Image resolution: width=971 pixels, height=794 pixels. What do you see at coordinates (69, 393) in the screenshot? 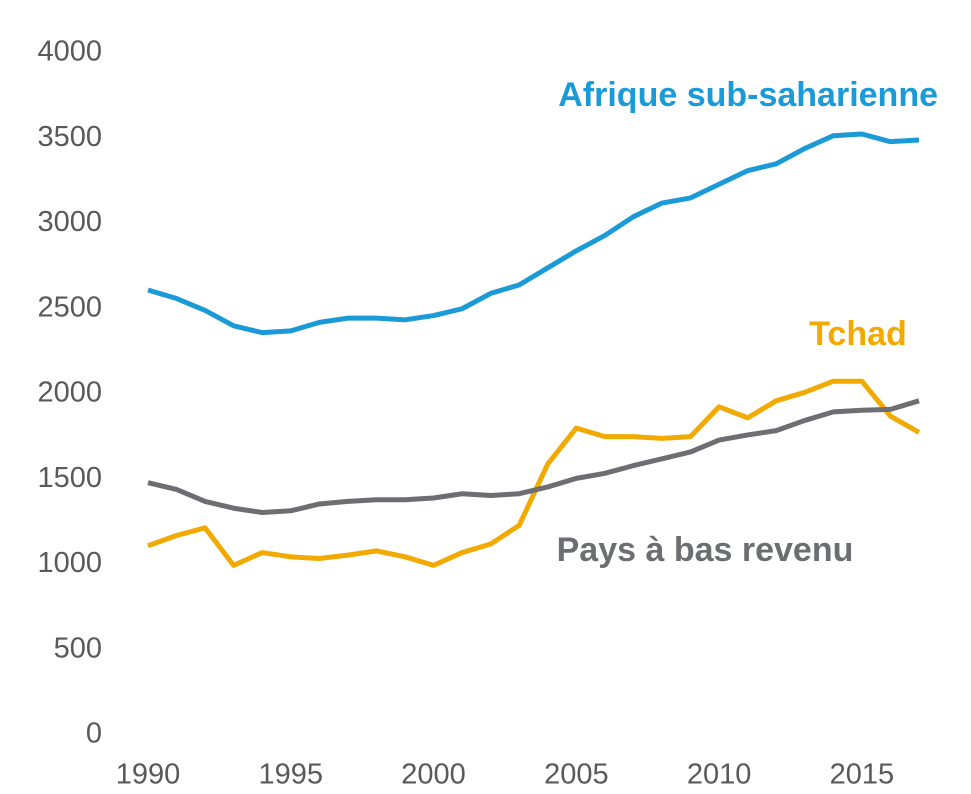
I see `y-tick-label: 2000` at bounding box center [69, 393].